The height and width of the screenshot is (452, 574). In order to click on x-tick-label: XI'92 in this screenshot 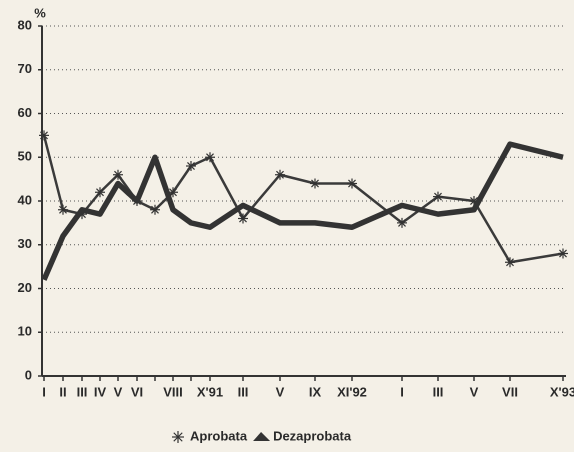, I will do `click(352, 391)`.